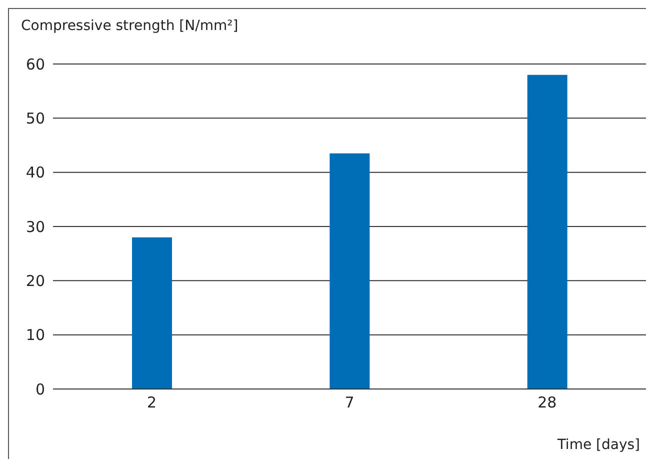 The image size is (647, 466). What do you see at coordinates (35, 335) in the screenshot?
I see `y-tick-label: 10` at bounding box center [35, 335].